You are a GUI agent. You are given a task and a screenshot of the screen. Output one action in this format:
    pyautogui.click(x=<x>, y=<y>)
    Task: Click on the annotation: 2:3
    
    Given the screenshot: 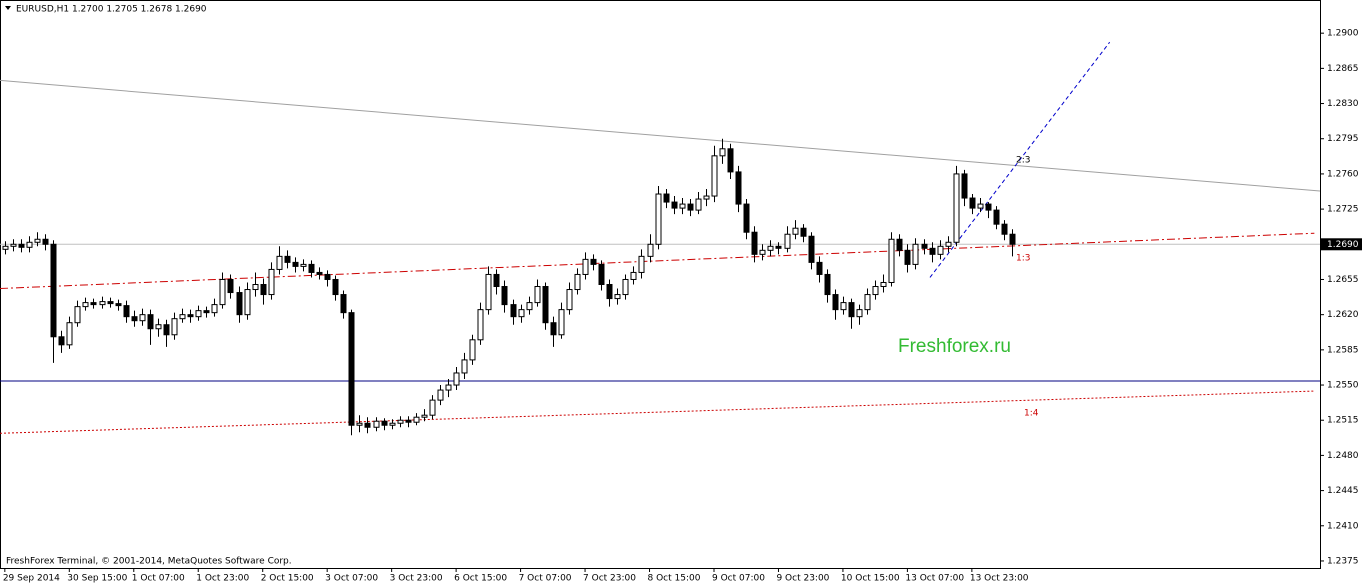 What is the action you would take?
    pyautogui.click(x=1023, y=161)
    